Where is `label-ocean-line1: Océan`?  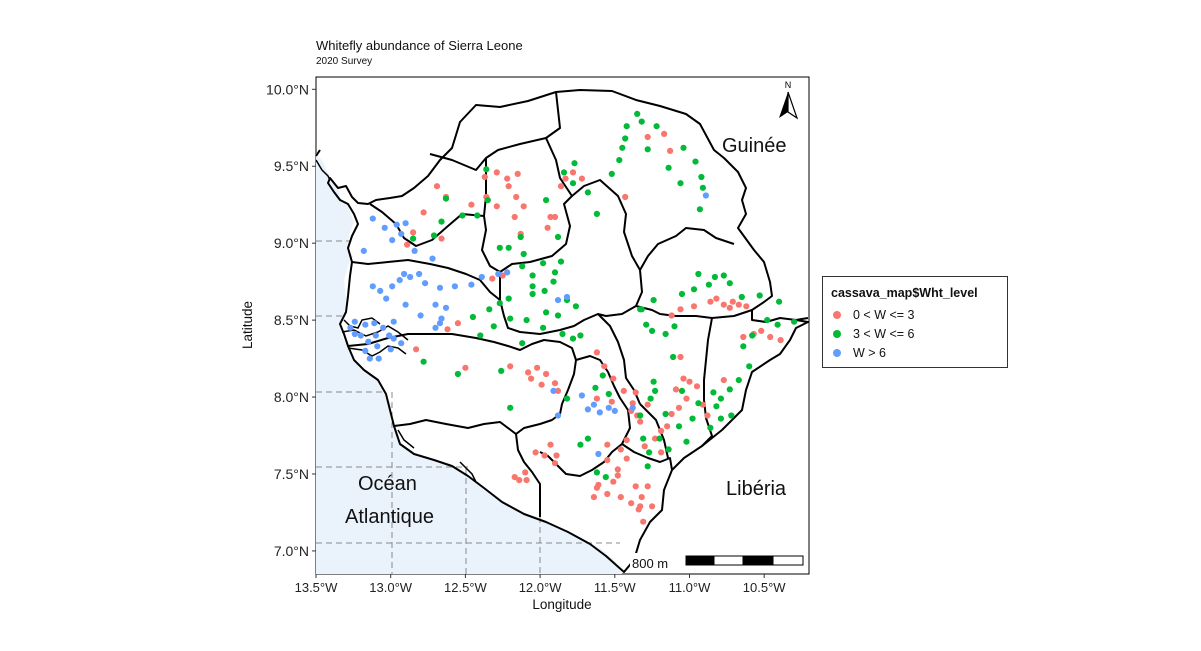
label-ocean-line1: Océan is located at coordinates (387, 484).